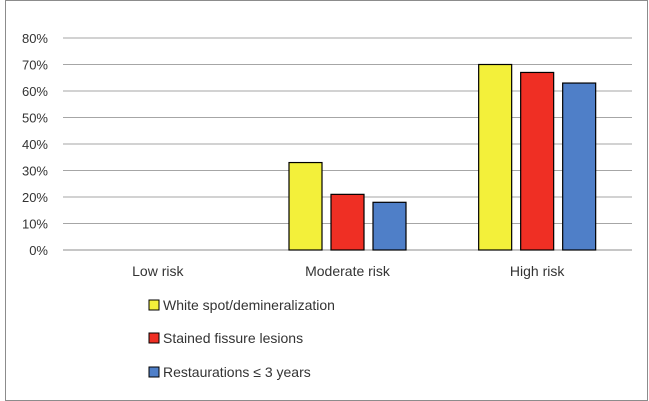  Describe the element at coordinates (35, 91) in the screenshot. I see `y-tick-label: 60%` at that location.